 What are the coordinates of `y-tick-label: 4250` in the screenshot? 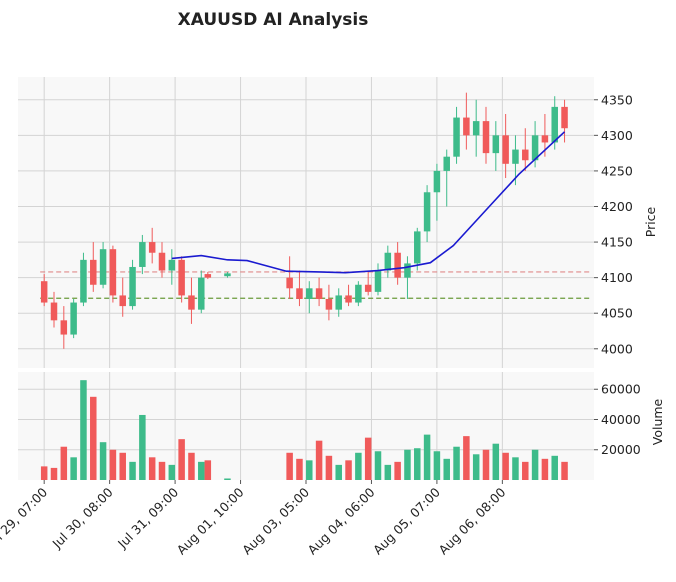 It's located at (617, 170).